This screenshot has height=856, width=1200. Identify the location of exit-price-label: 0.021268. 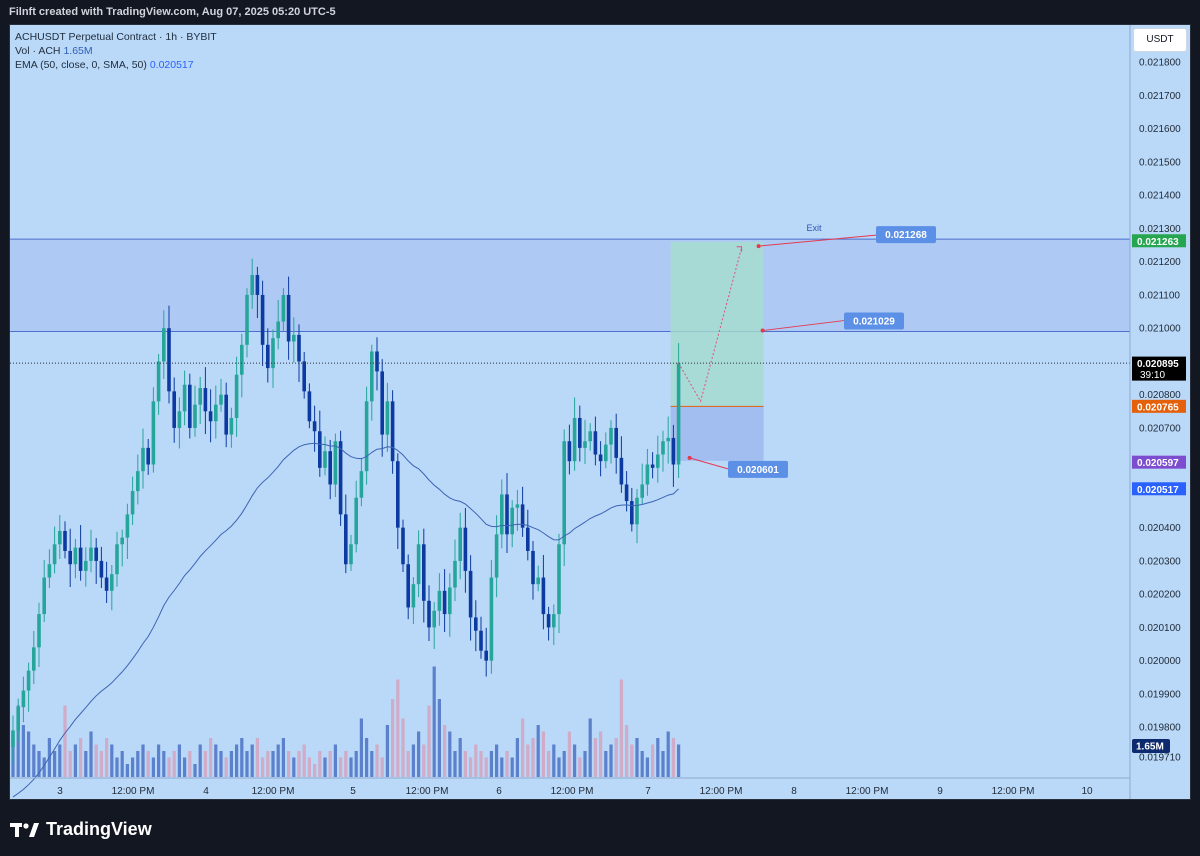
(906, 235).